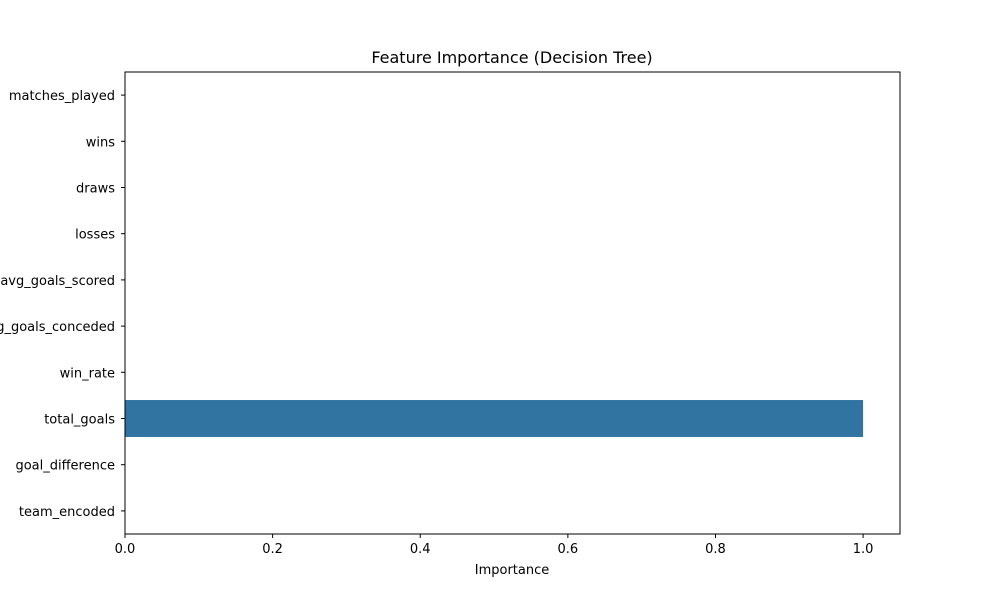 The width and height of the screenshot is (1000, 600). I want to click on bars-group, so click(494, 418).